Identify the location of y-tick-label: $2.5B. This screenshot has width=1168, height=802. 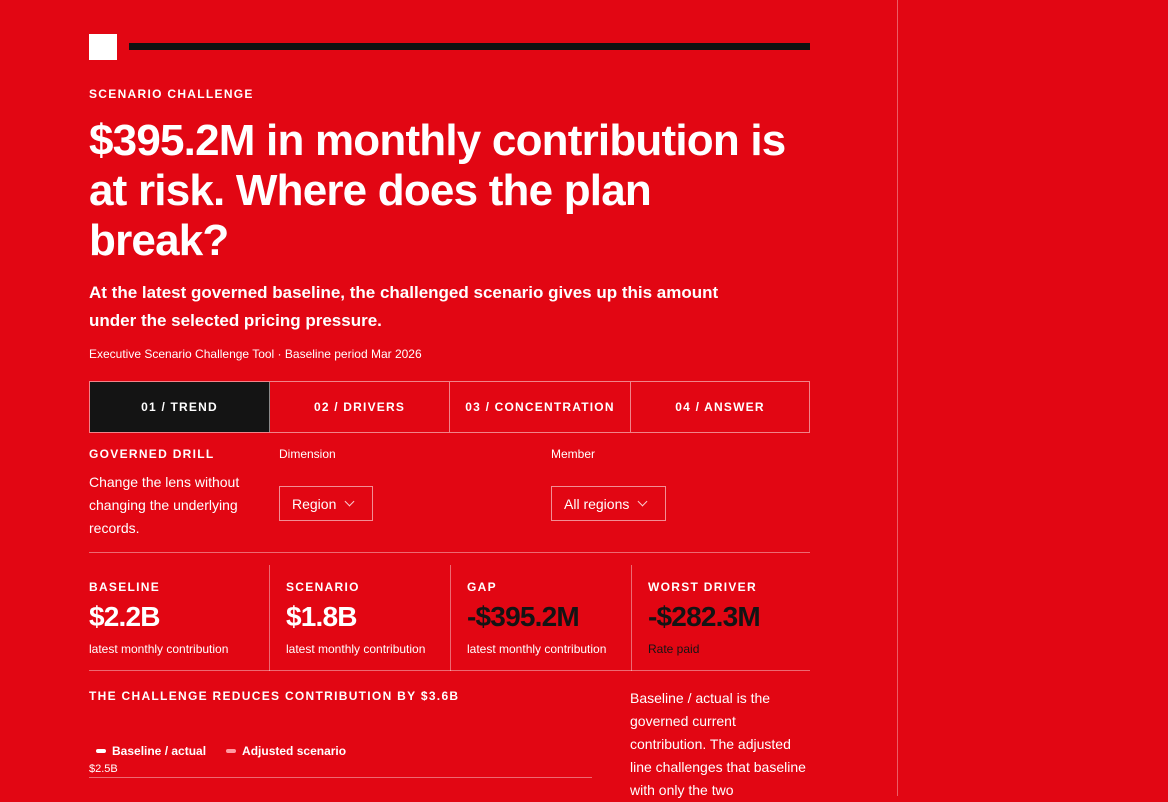
(103, 769).